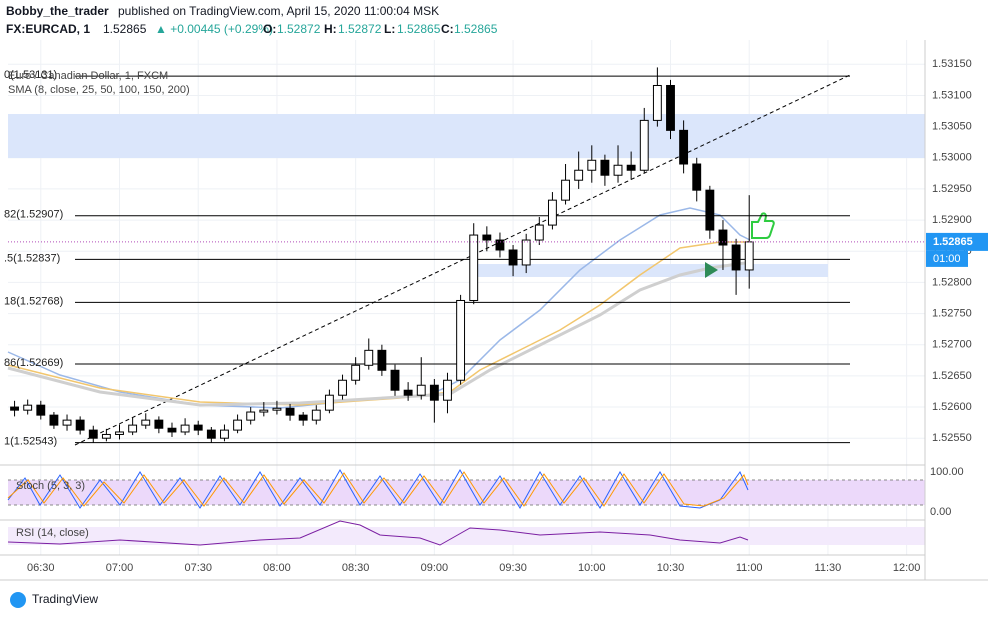 The height and width of the screenshot is (618, 988). I want to click on x-tick-label: 10:00, so click(592, 568).